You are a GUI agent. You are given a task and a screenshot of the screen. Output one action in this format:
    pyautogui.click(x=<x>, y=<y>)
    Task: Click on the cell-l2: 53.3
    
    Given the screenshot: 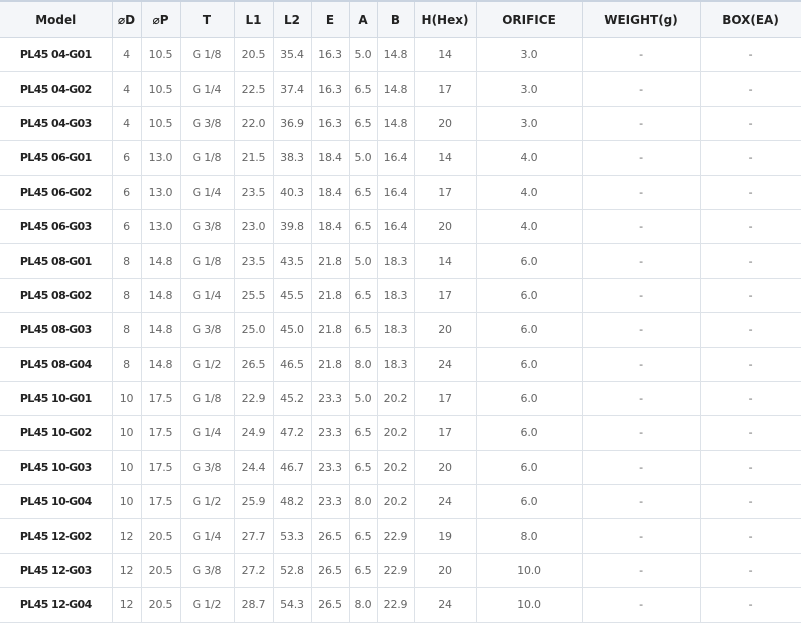 What is the action you would take?
    pyautogui.click(x=292, y=536)
    